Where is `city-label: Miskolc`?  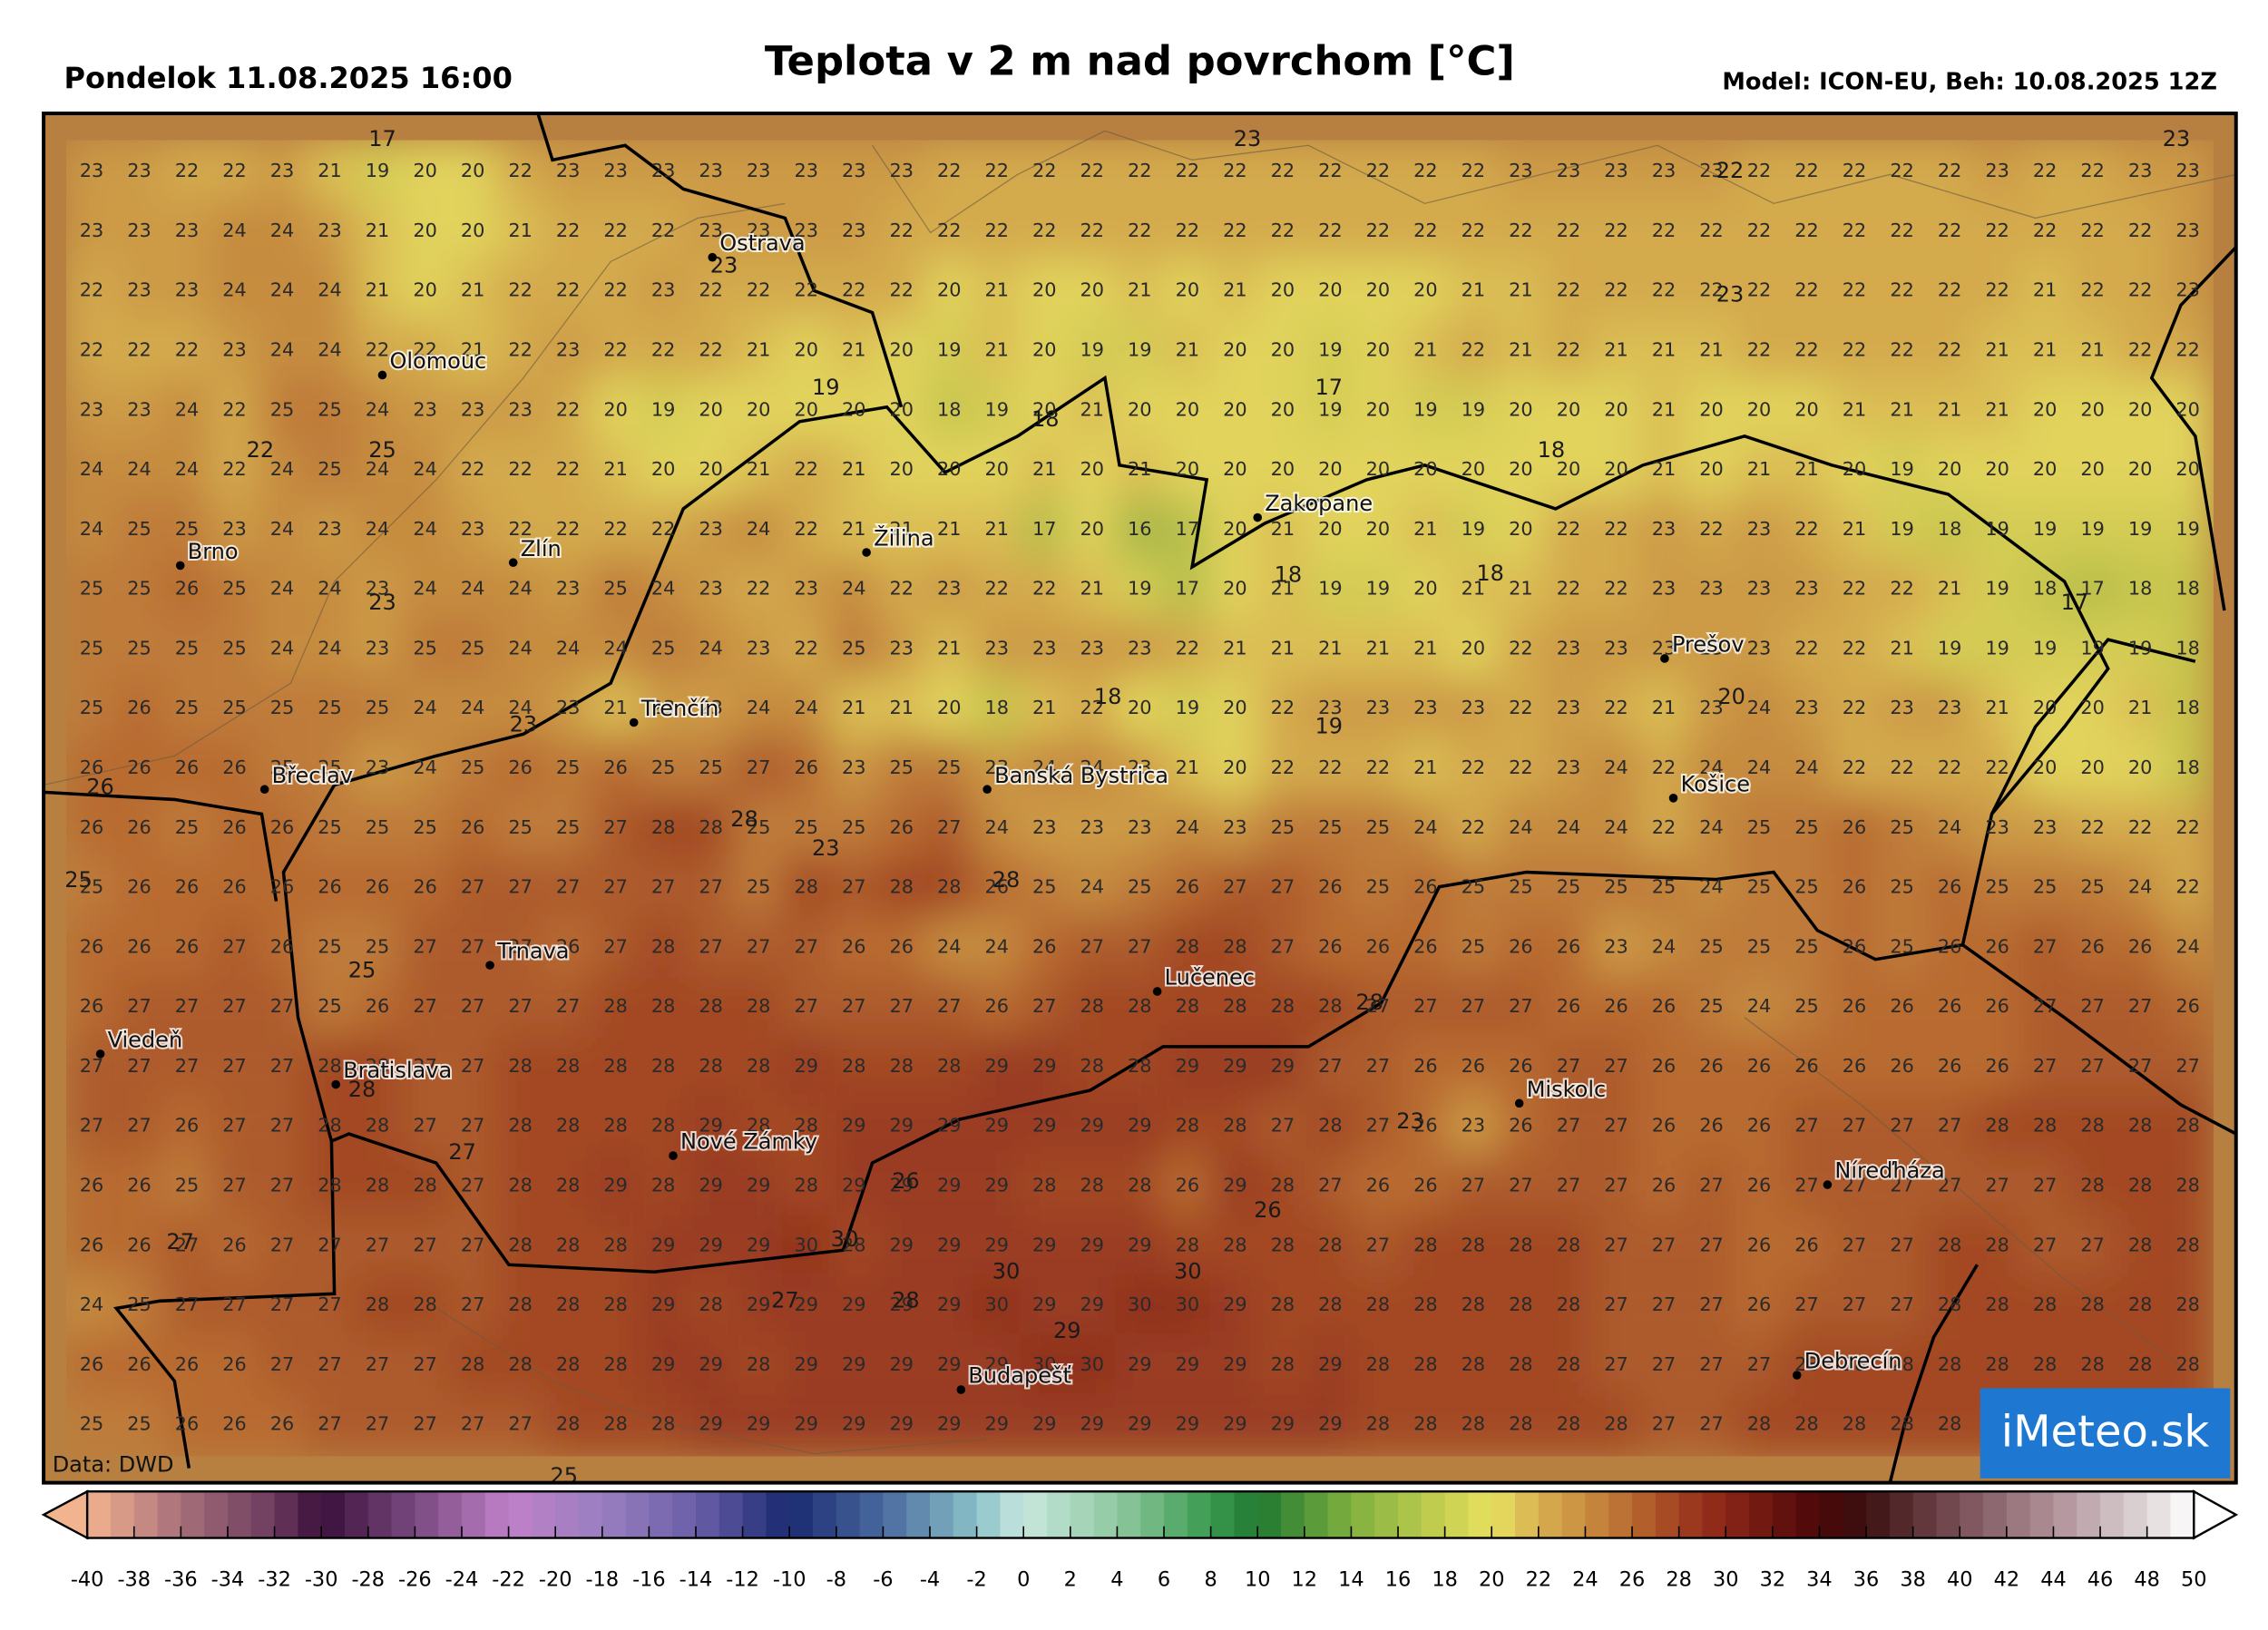 city-label: Miskolc is located at coordinates (1567, 1089).